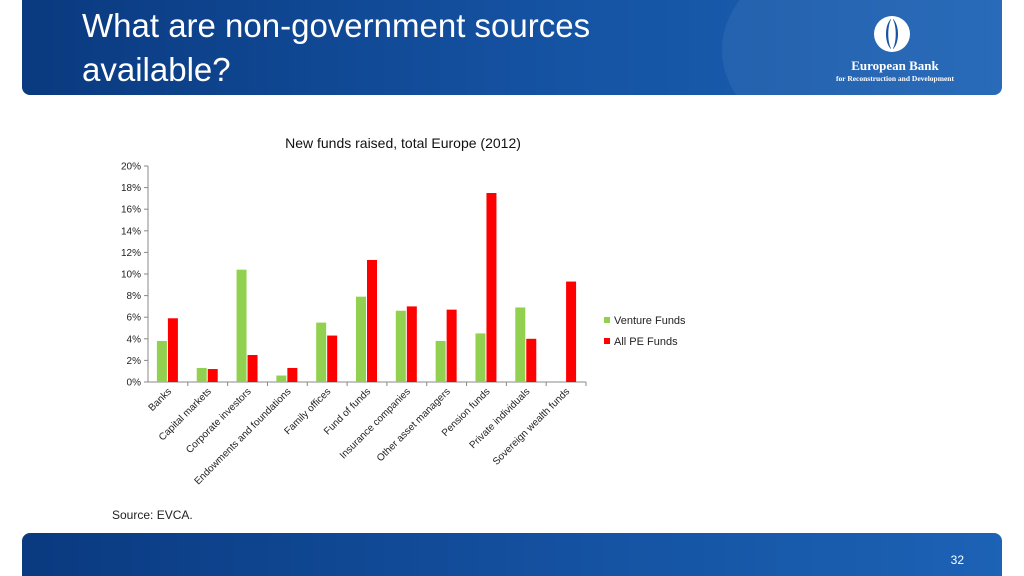  I want to click on legend-label: Venture Funds, so click(650, 321).